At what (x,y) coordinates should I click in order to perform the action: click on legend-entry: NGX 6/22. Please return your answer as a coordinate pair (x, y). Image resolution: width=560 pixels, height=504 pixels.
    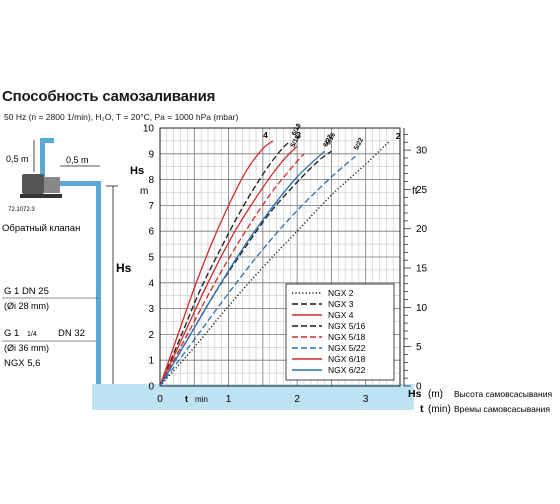
    Looking at the image, I should click on (347, 370).